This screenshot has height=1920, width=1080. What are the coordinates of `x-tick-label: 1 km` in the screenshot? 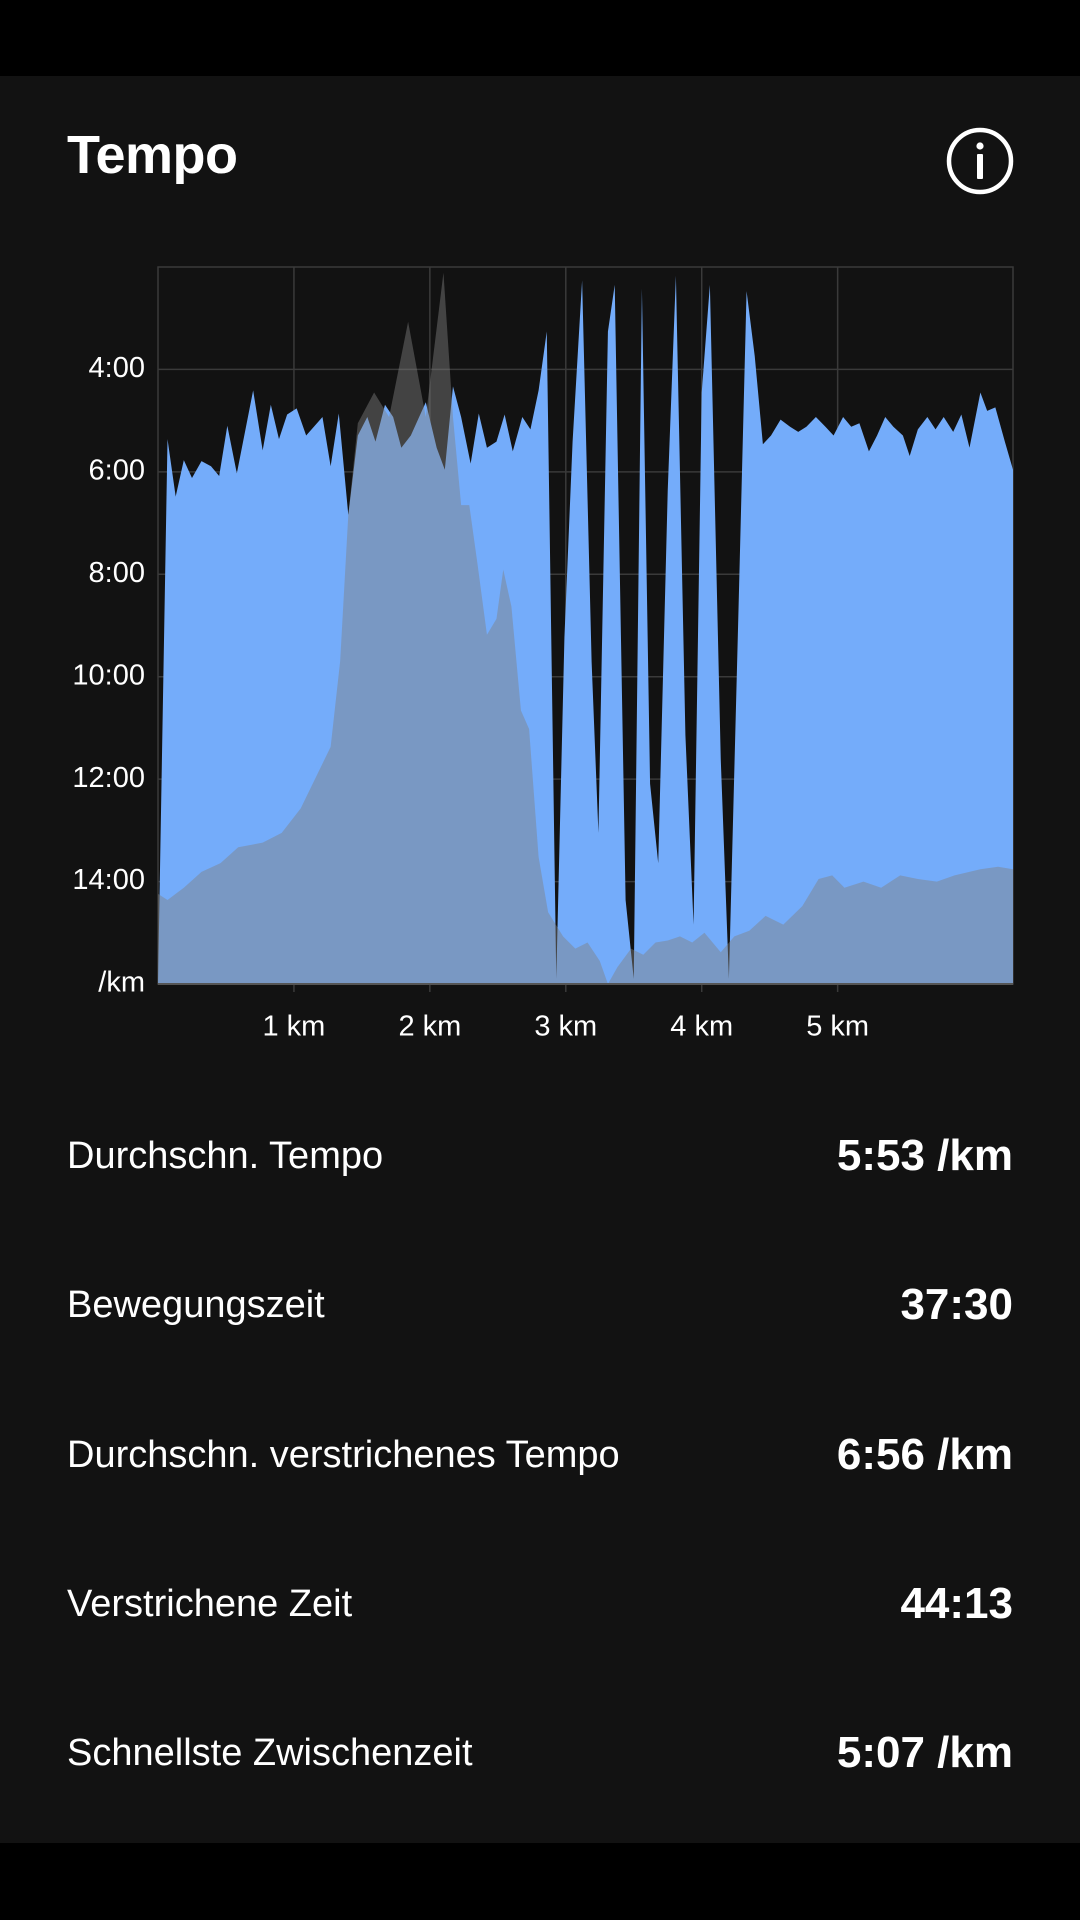 It's located at (294, 1025).